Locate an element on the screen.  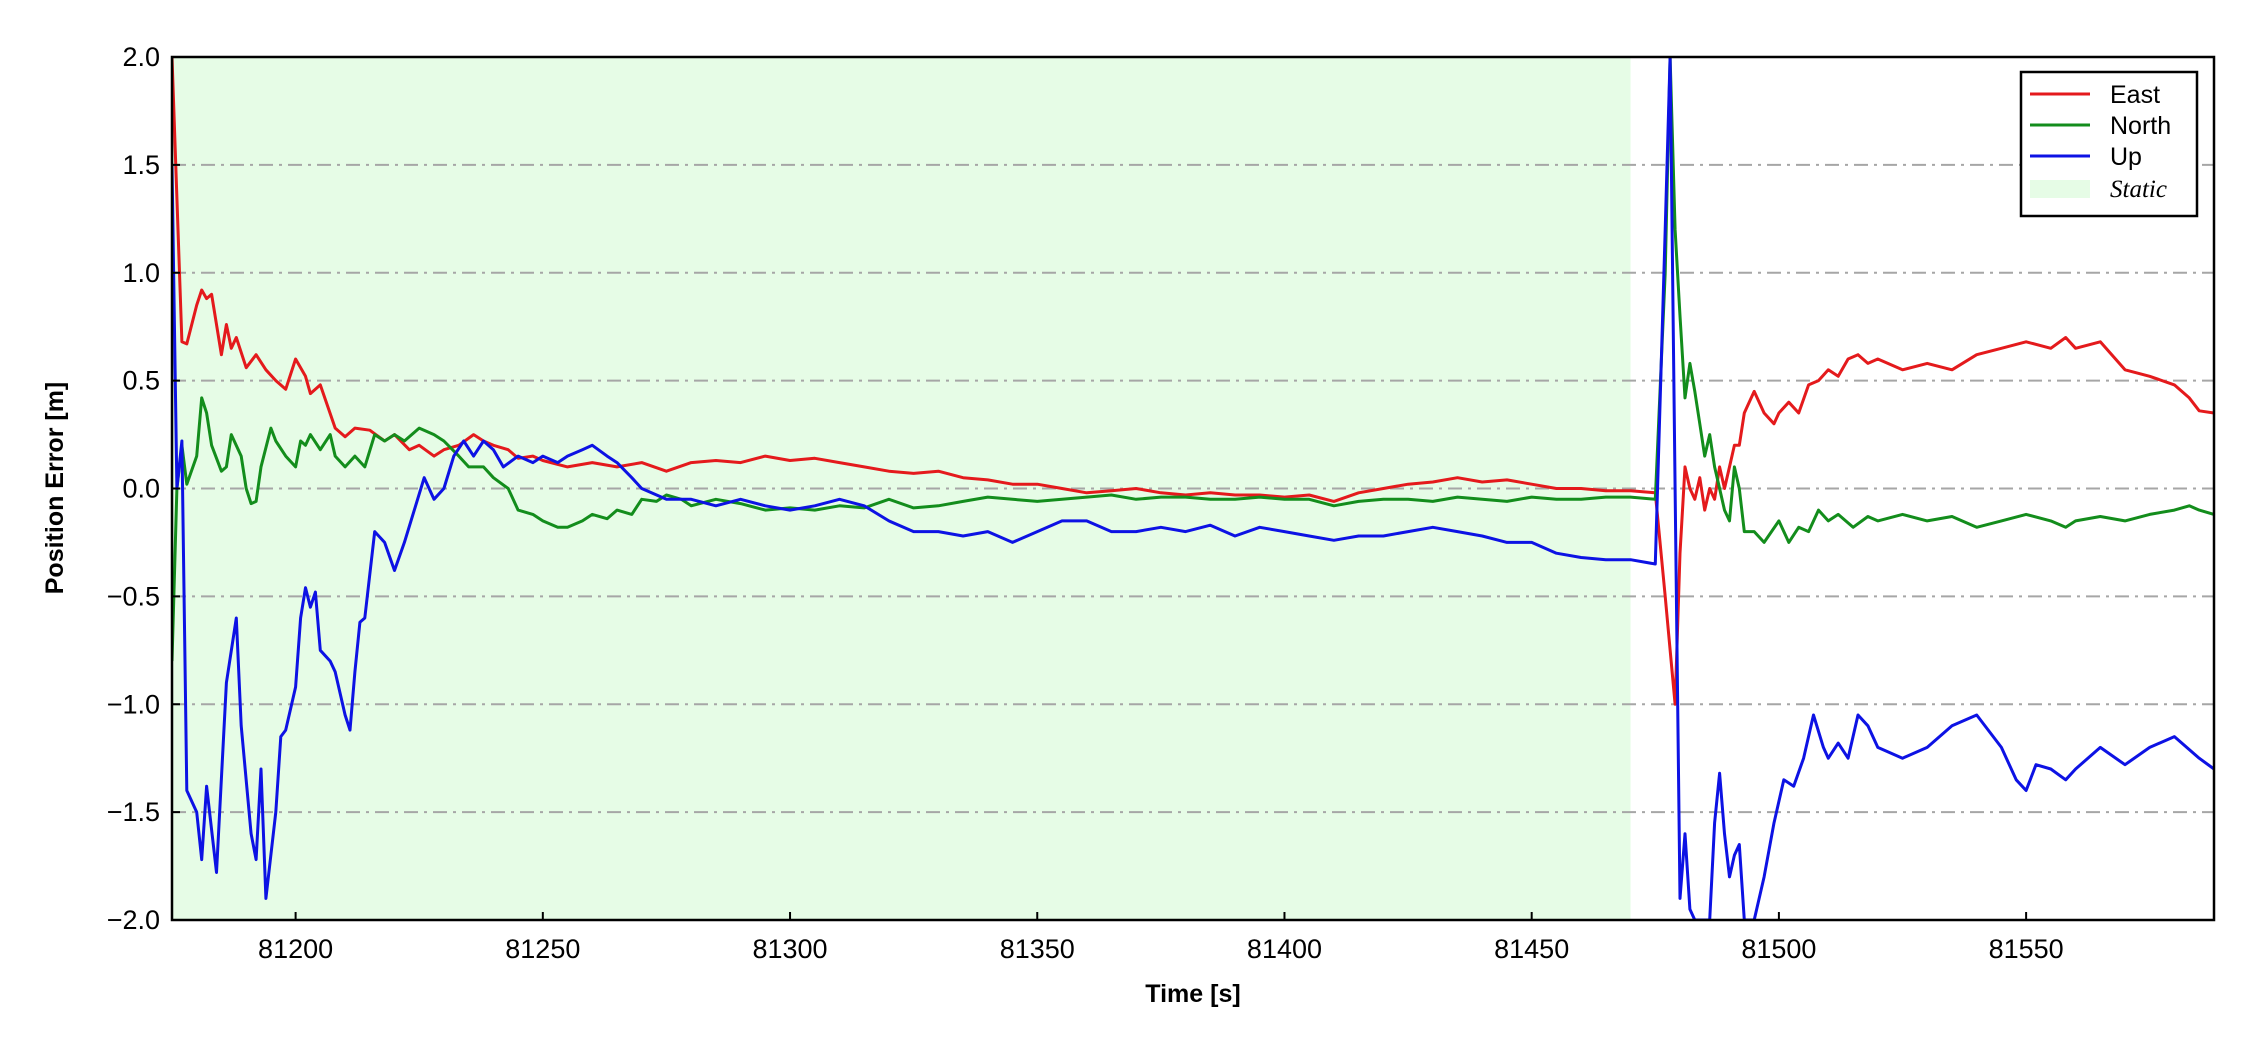
legend-label-up: Up is located at coordinates (2126, 157).